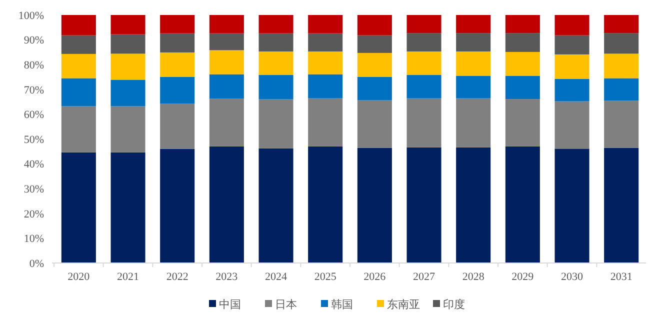  What do you see at coordinates (128, 277) in the screenshot?
I see `x-tick-label: 2021` at bounding box center [128, 277].